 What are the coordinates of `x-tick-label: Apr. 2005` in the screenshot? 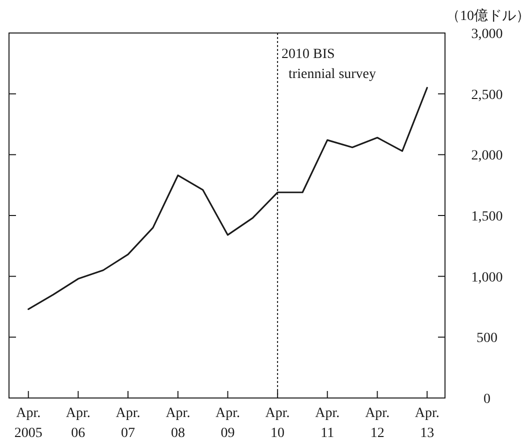 It's located at (28, 423).